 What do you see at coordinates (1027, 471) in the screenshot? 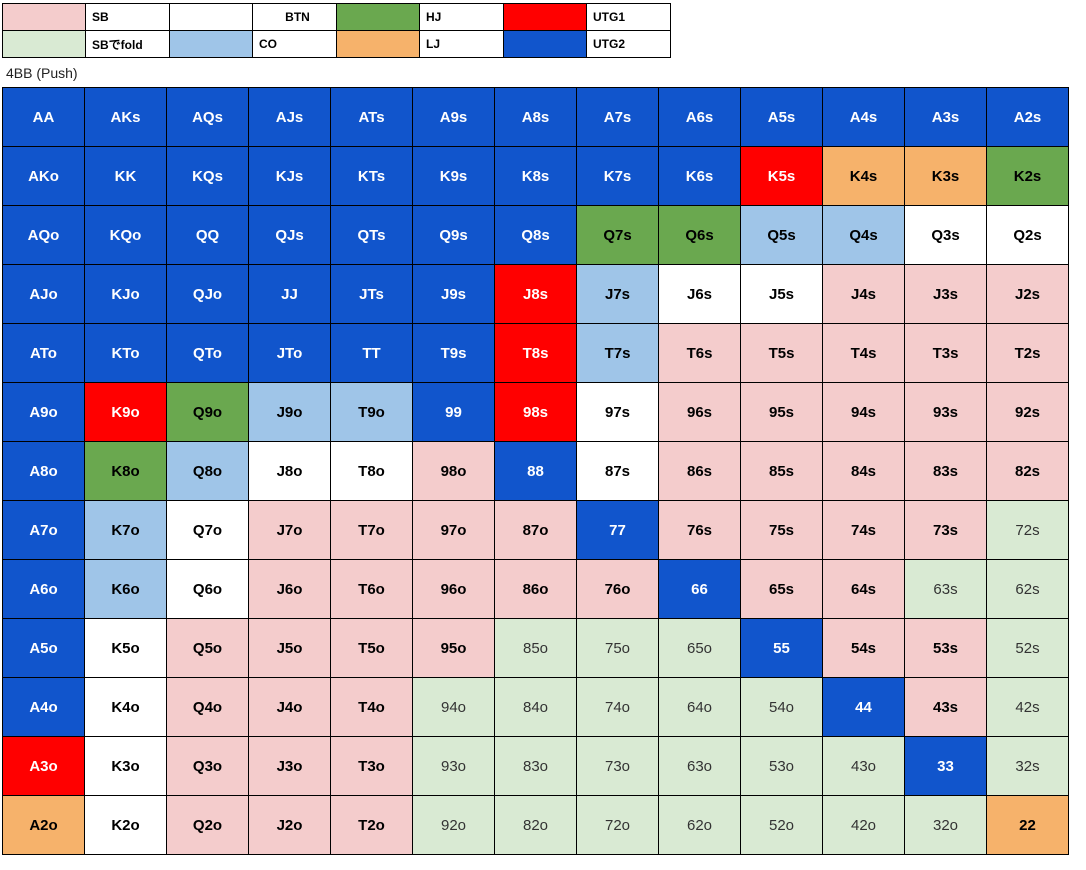
I see `hand-cell: 82s` at bounding box center [1027, 471].